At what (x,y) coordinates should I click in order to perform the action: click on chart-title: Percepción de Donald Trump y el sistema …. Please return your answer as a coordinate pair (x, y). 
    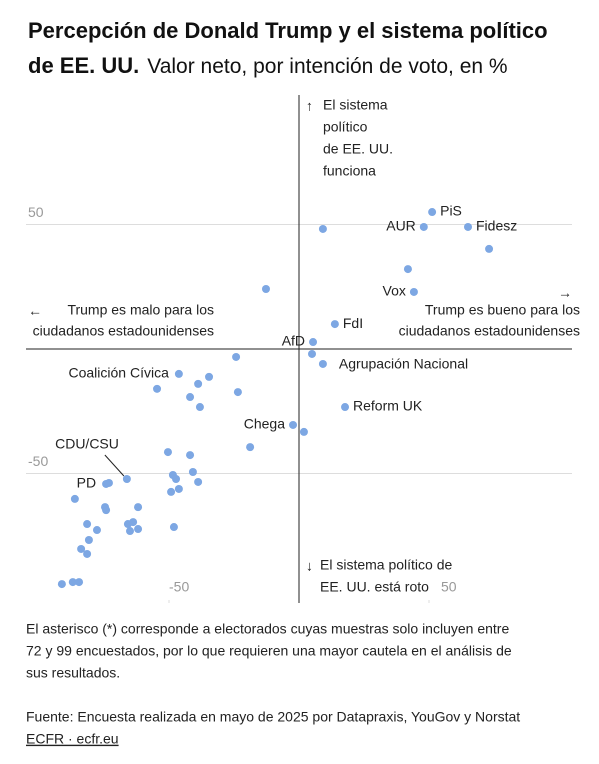
    Looking at the image, I should click on (288, 30).